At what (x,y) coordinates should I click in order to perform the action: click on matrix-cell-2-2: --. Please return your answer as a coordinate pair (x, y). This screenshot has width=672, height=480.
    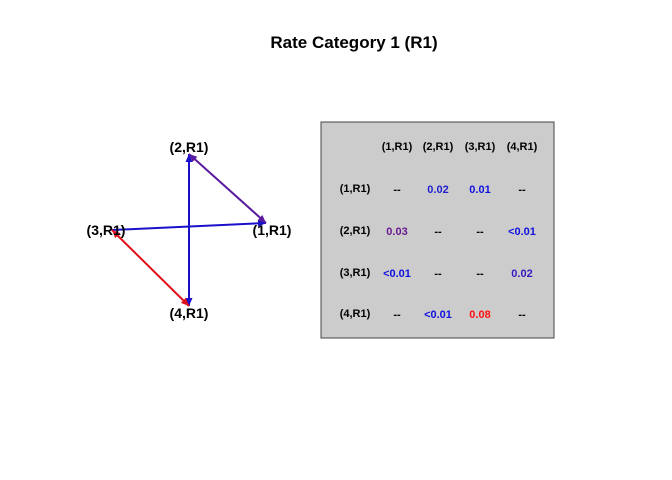
    Looking at the image, I should click on (438, 232).